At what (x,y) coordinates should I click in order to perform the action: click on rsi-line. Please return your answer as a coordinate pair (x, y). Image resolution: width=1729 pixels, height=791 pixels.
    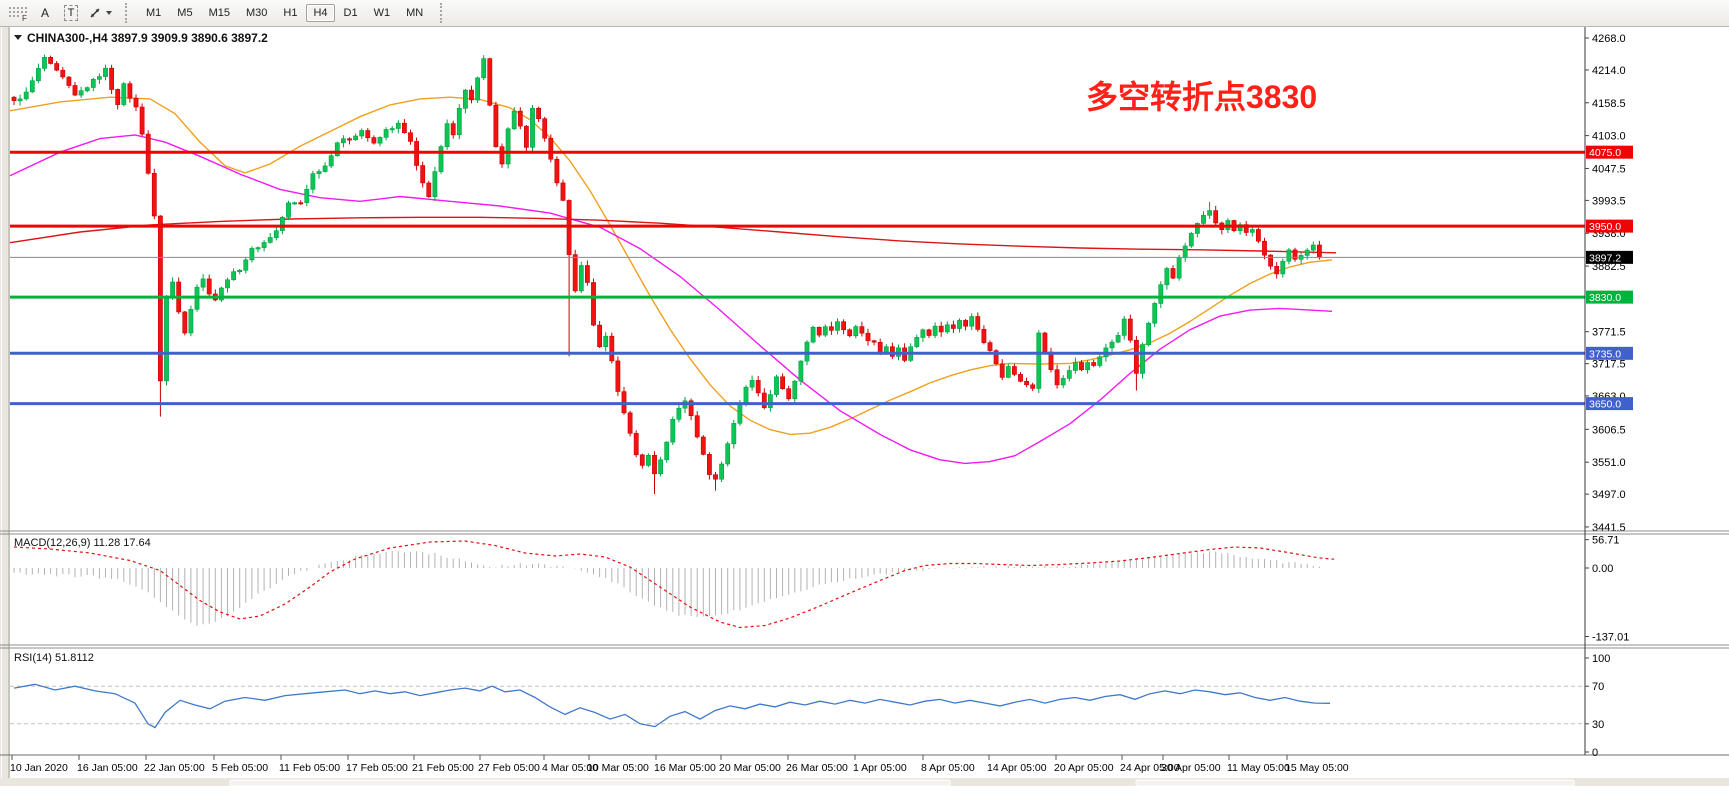
    Looking at the image, I should click on (672, 706).